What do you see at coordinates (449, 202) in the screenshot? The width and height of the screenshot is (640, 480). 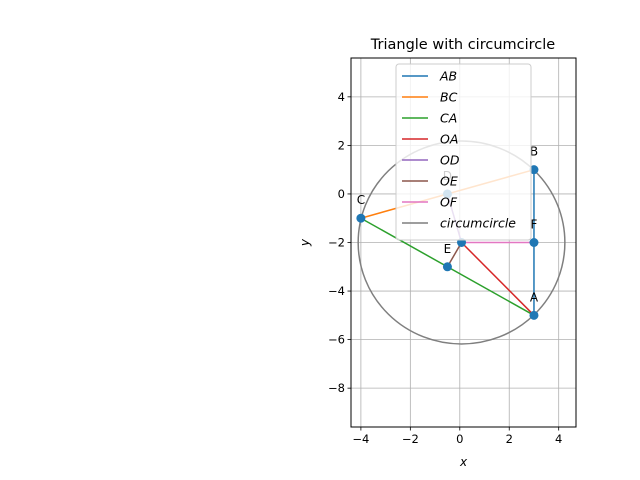 I see `legend-label-OF: OF` at bounding box center [449, 202].